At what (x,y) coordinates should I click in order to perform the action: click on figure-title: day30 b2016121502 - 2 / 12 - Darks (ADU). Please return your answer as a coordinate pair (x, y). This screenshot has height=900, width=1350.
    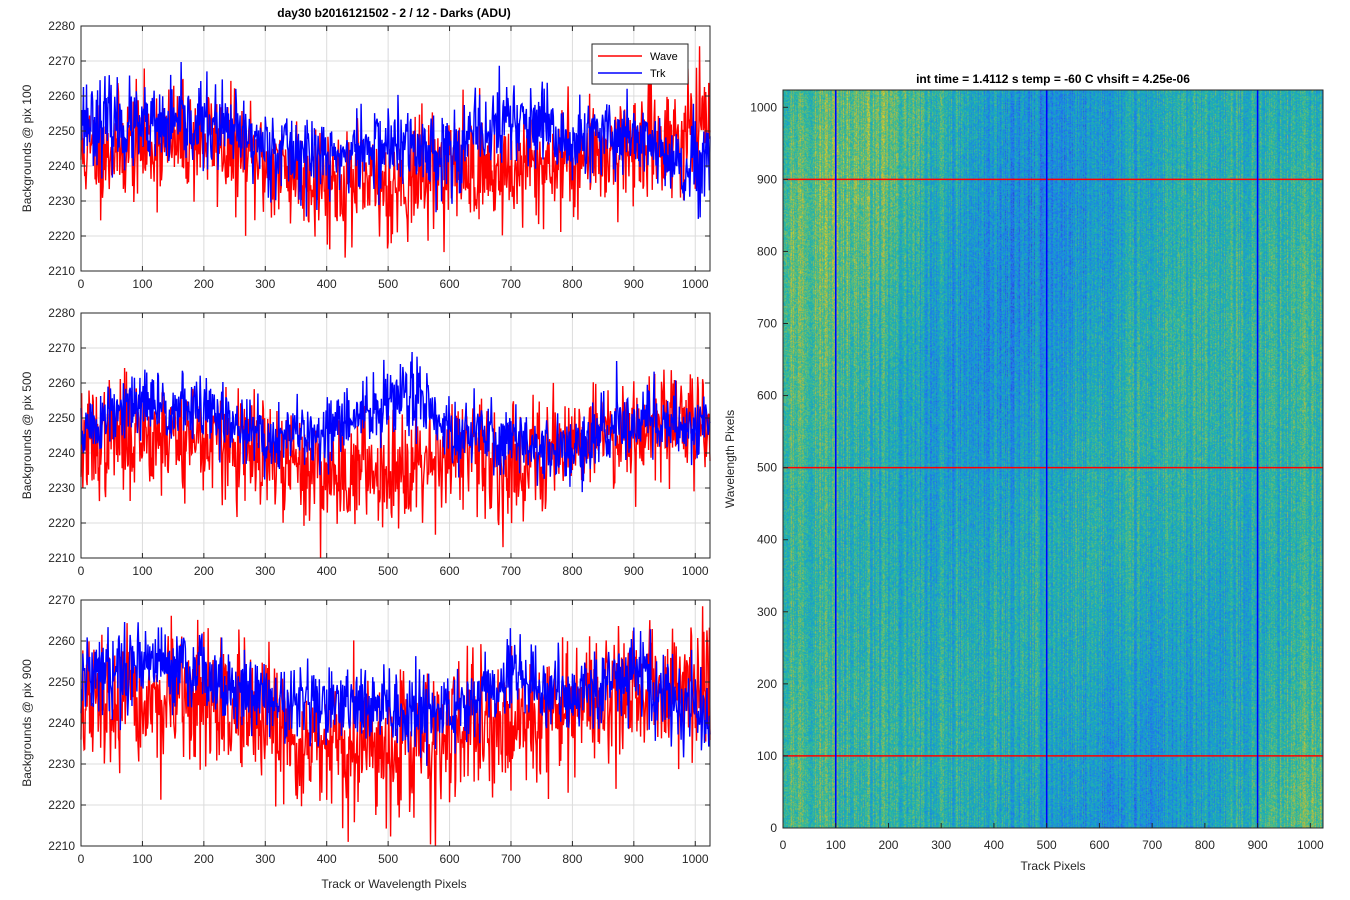
    Looking at the image, I should click on (393, 13).